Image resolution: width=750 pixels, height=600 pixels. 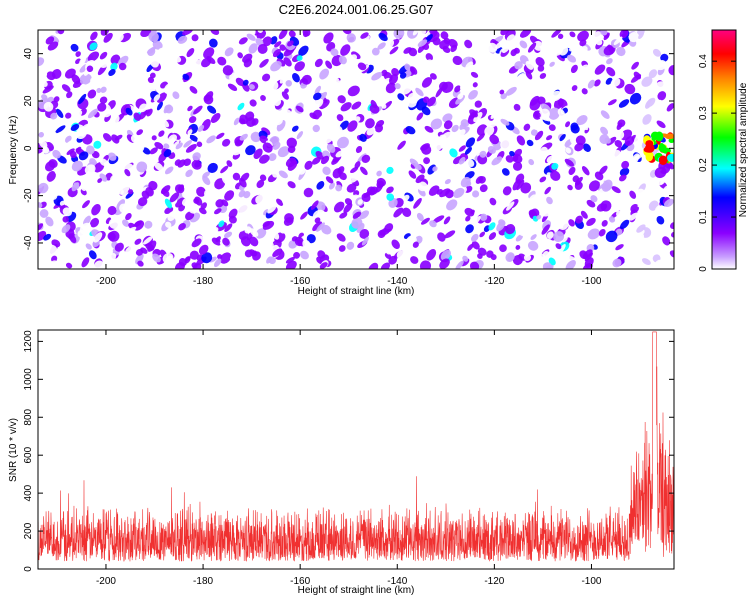 What do you see at coordinates (28, 54) in the screenshot?
I see `heatmap-y-tick-label: 40` at bounding box center [28, 54].